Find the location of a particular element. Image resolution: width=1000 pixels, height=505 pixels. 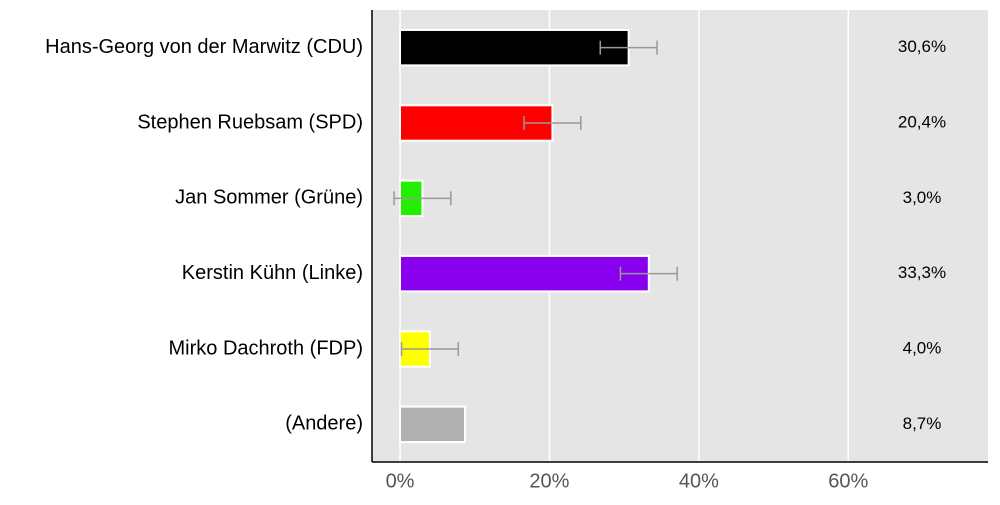

y-tick-label: Stephen Ruebsam (SPD) is located at coordinates (250, 122).